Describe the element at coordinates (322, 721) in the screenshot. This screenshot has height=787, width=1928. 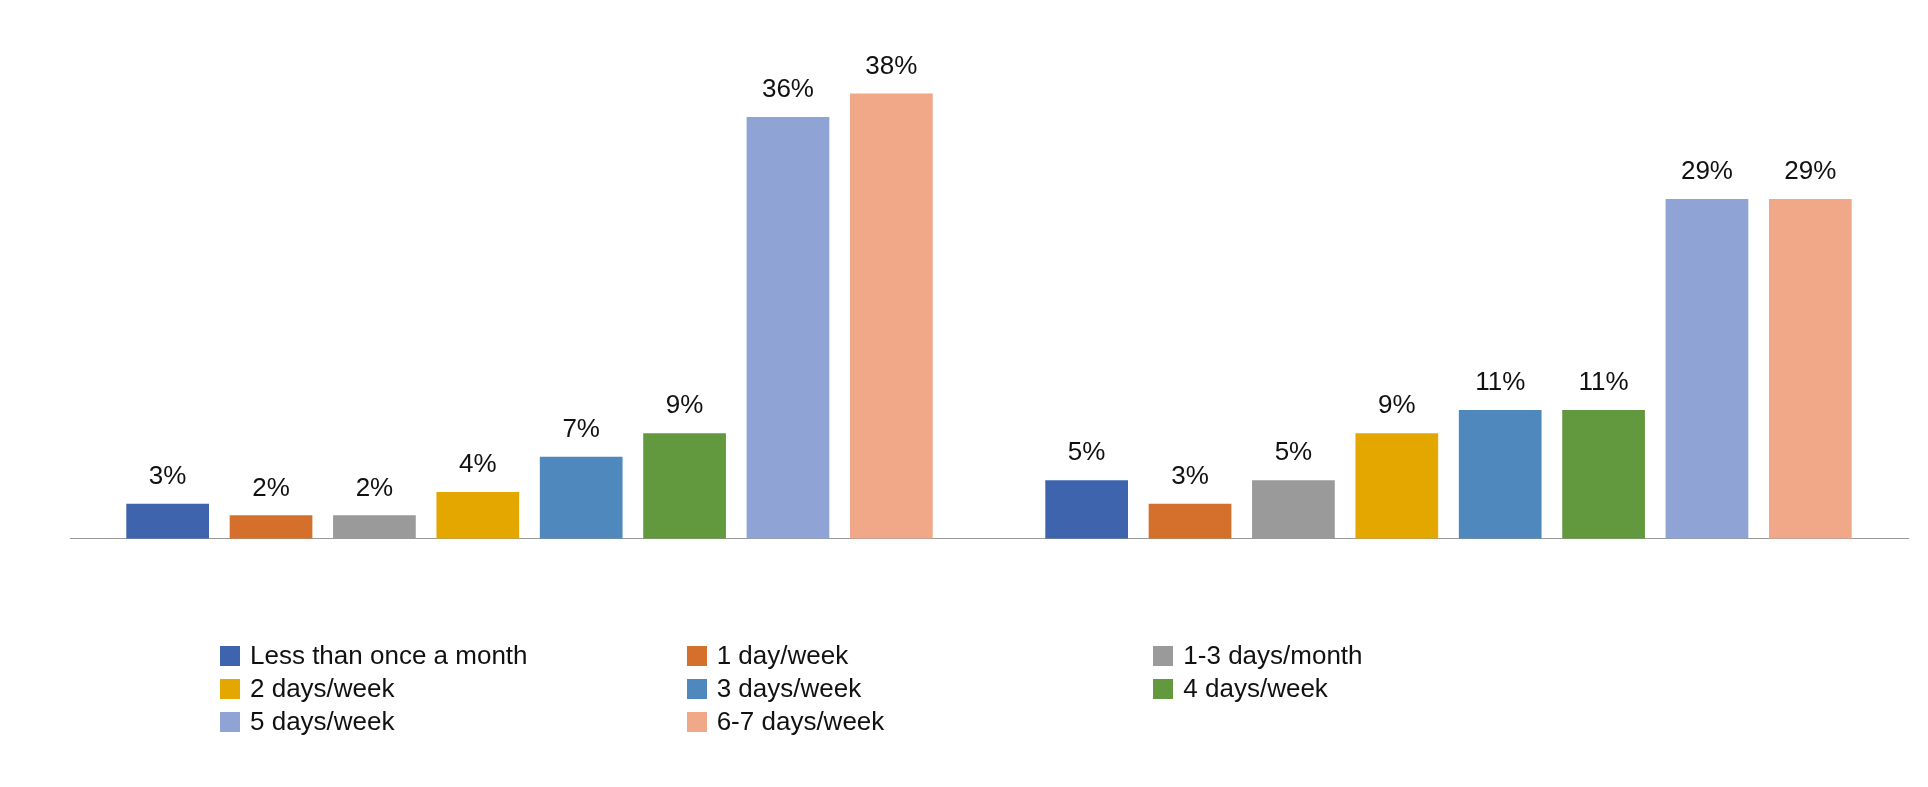
I see `legend-label: 5 days/week` at that location.